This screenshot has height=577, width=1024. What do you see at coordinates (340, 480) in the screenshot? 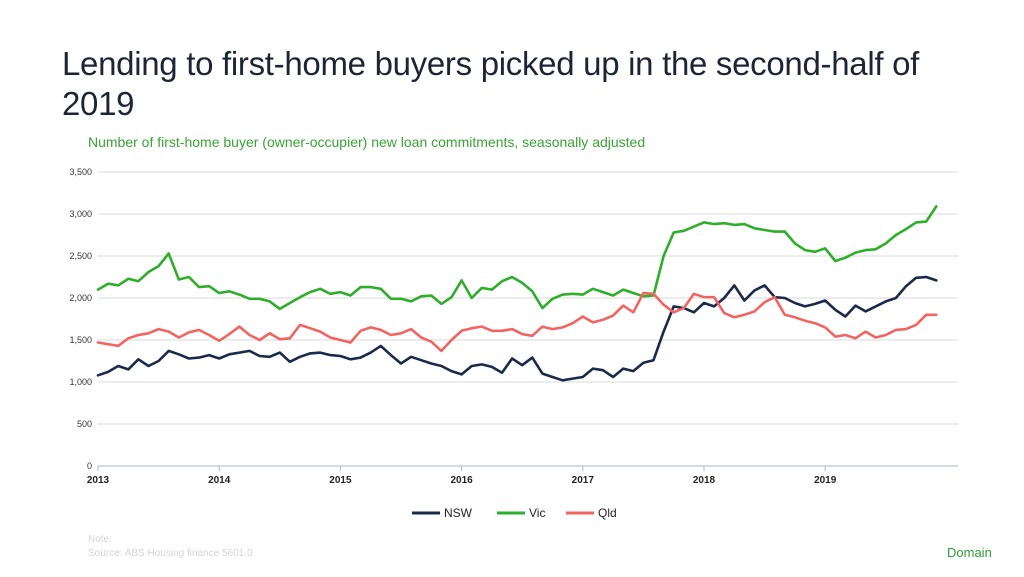
I see `x-tick-label: 2015` at bounding box center [340, 480].